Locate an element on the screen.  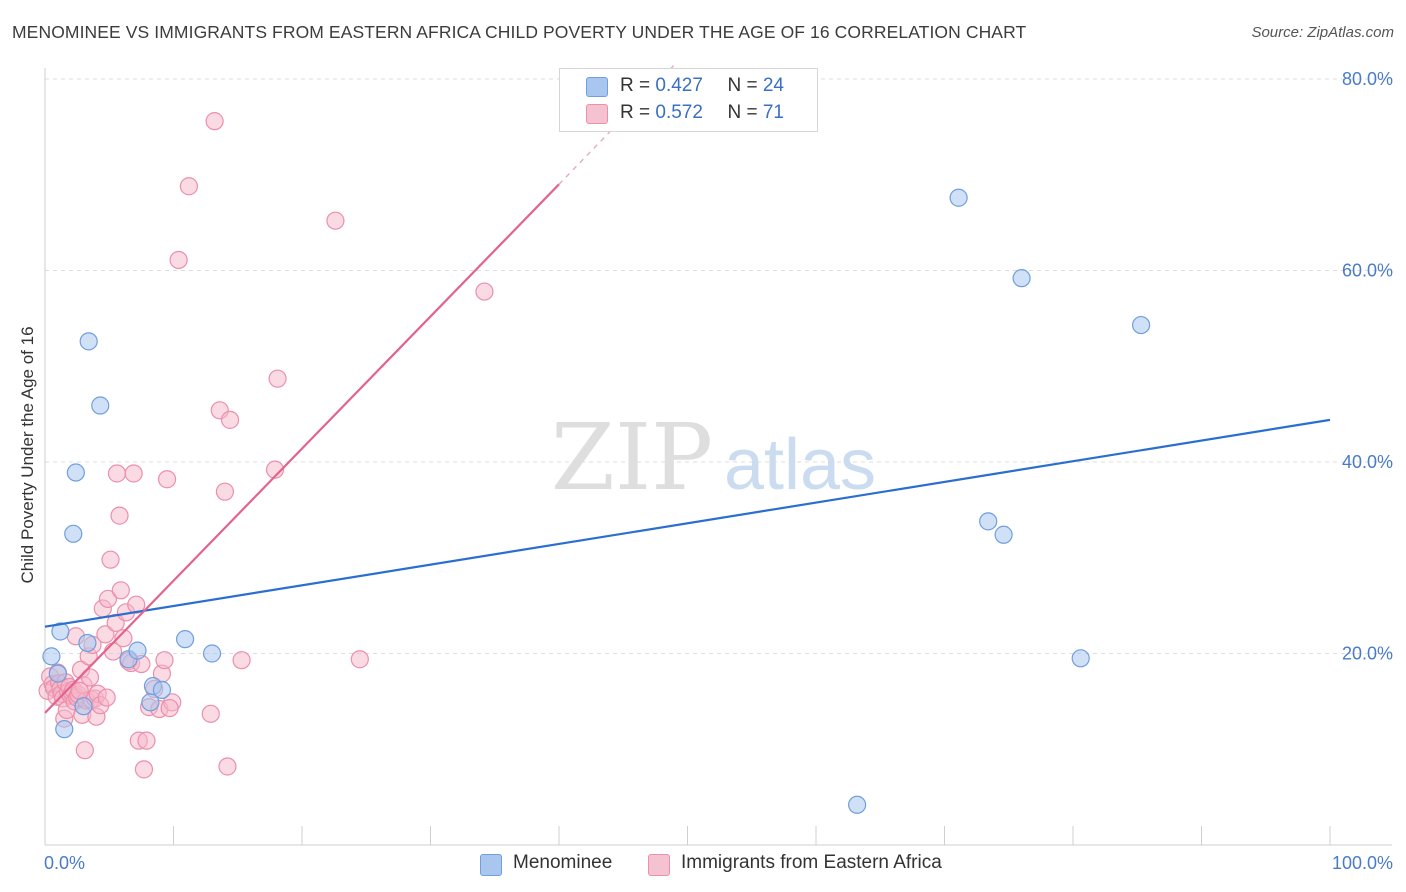
source-label: Source: ZipAtlas.com is located at coordinates (1322, 32).